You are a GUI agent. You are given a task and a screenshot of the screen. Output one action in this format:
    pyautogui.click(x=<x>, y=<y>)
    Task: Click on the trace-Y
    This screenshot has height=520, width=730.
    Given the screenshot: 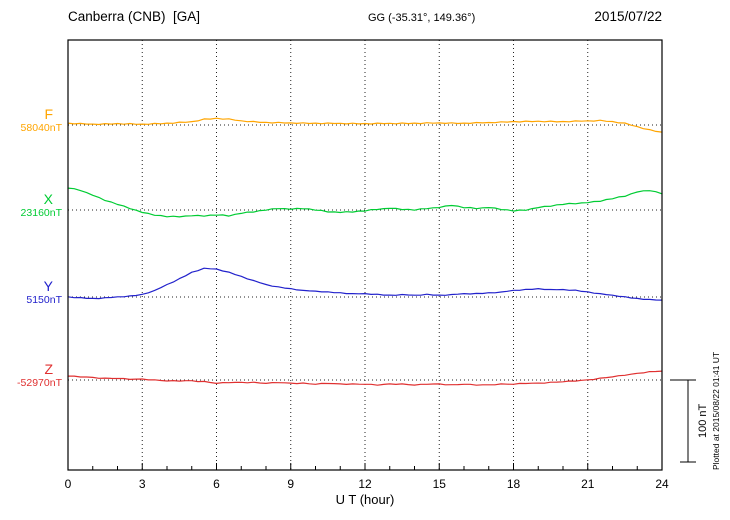 What is the action you would take?
    pyautogui.click(x=365, y=284)
    